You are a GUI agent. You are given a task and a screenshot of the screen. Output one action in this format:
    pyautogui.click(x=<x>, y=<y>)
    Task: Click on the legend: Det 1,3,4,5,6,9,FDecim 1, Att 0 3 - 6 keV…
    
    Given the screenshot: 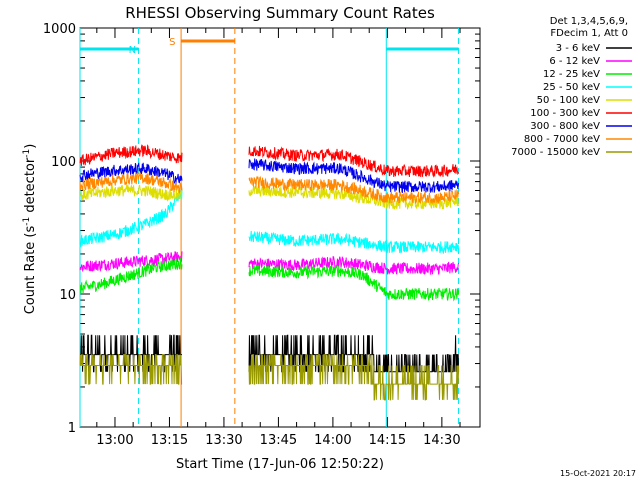 What is the action you would take?
    pyautogui.click(x=571, y=87)
    